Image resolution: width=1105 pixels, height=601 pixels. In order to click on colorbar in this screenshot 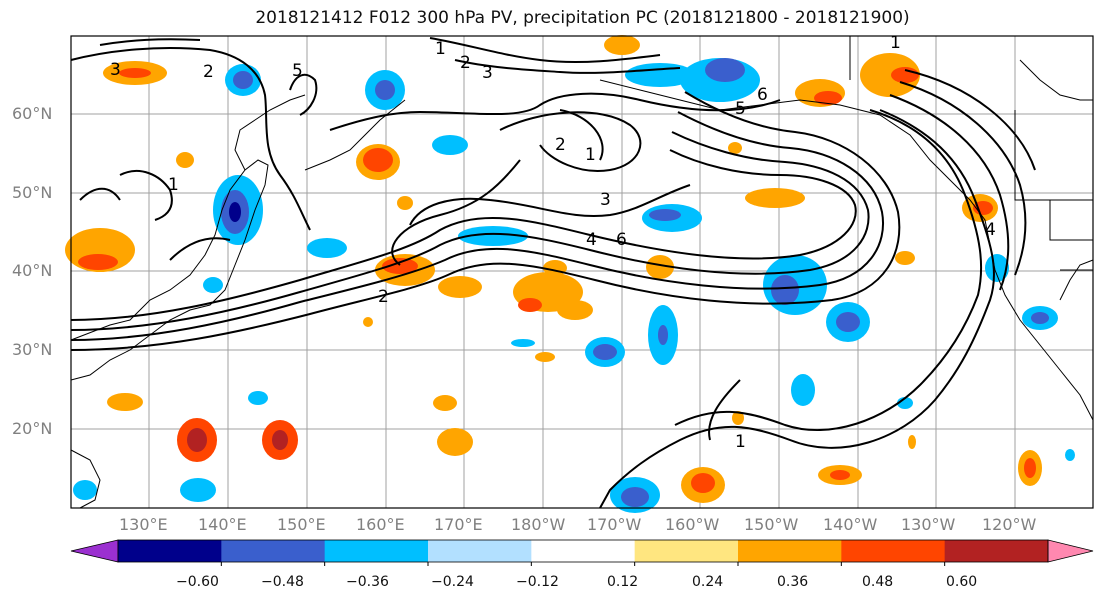, I will do `click(582, 552)`.